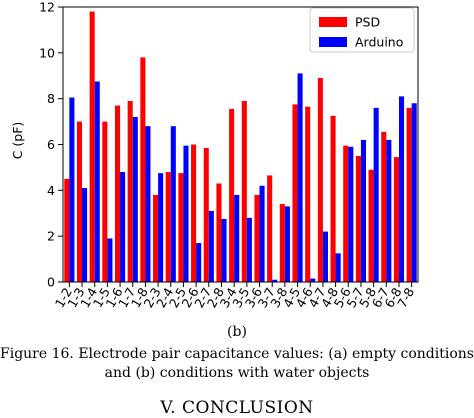 The width and height of the screenshot is (474, 418). What do you see at coordinates (237, 408) in the screenshot?
I see `section-heading: V. CONCLUSION` at bounding box center [237, 408].